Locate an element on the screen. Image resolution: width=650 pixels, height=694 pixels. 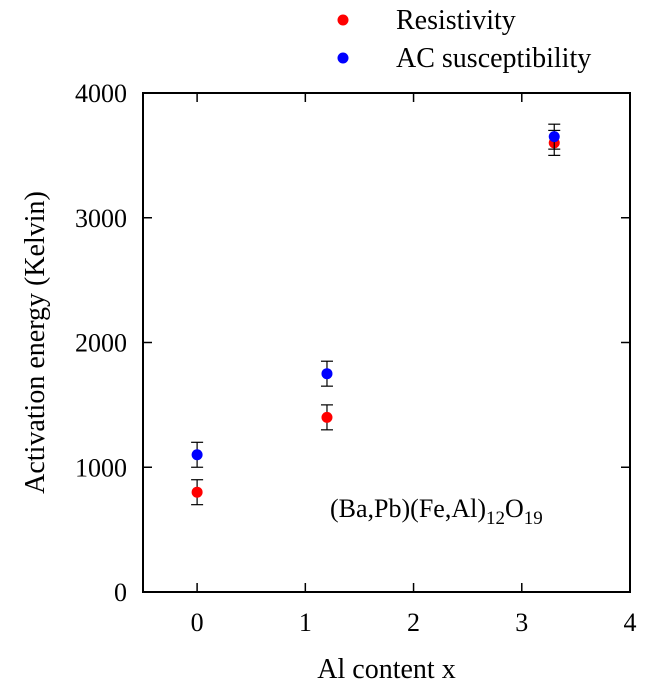
y-tick-label: 1000 is located at coordinates (101, 467).